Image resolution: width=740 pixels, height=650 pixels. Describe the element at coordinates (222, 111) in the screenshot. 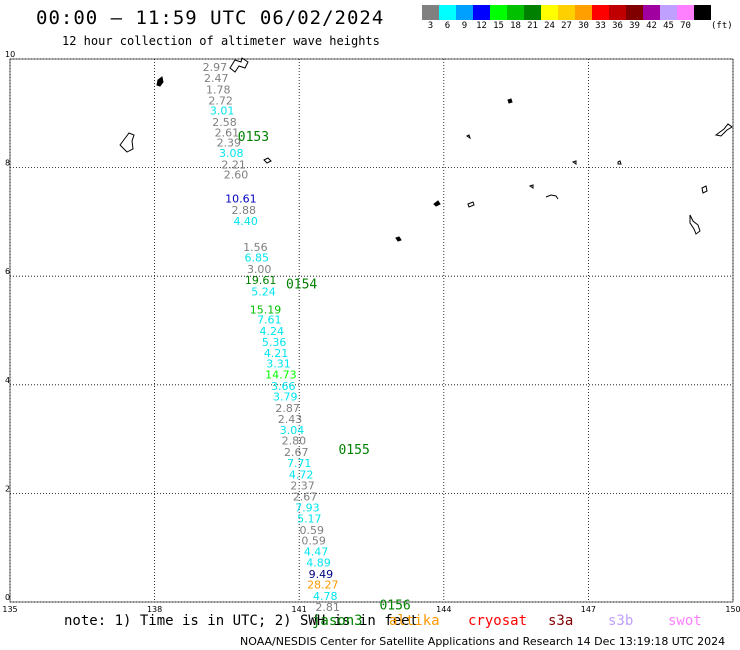

I see `wave-height-label: 3.01` at that location.